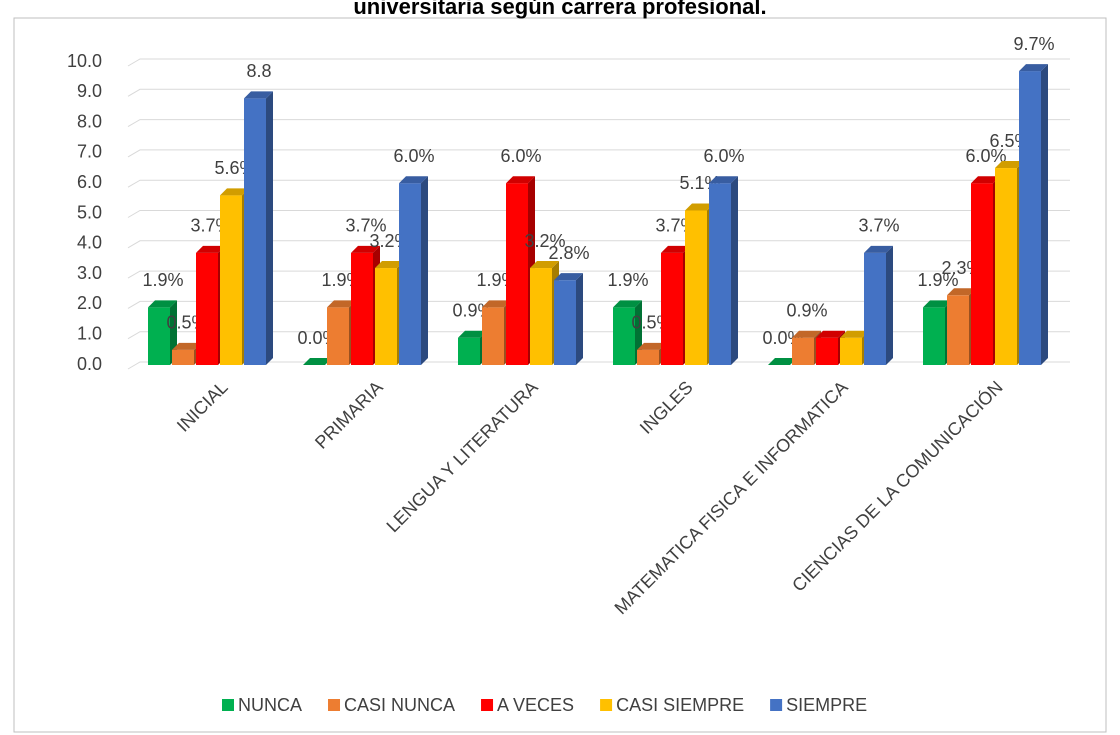 This screenshot has width=1120, height=735. What do you see at coordinates (270, 705) in the screenshot?
I see `legend-label: NUNCA` at bounding box center [270, 705].